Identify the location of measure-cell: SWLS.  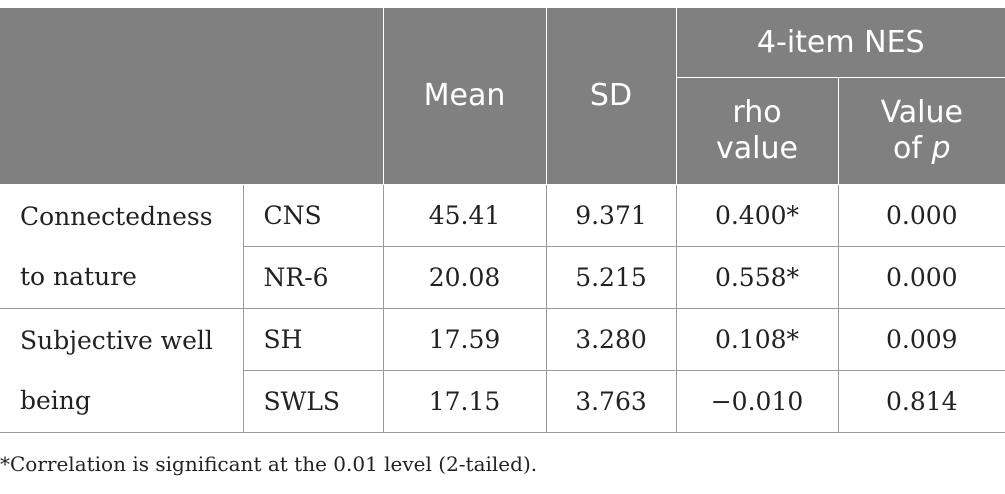
(313, 401).